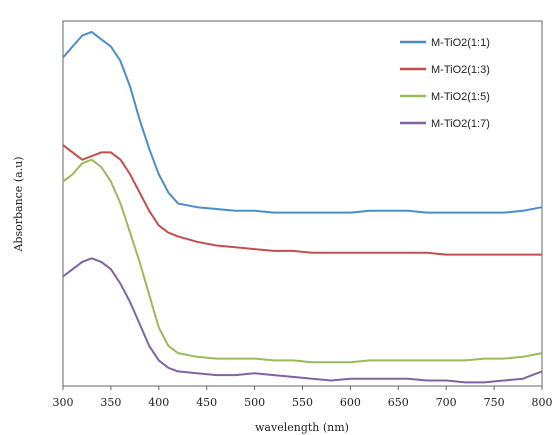  Describe the element at coordinates (494, 402) in the screenshot. I see `x-tick-label: 750` at that location.